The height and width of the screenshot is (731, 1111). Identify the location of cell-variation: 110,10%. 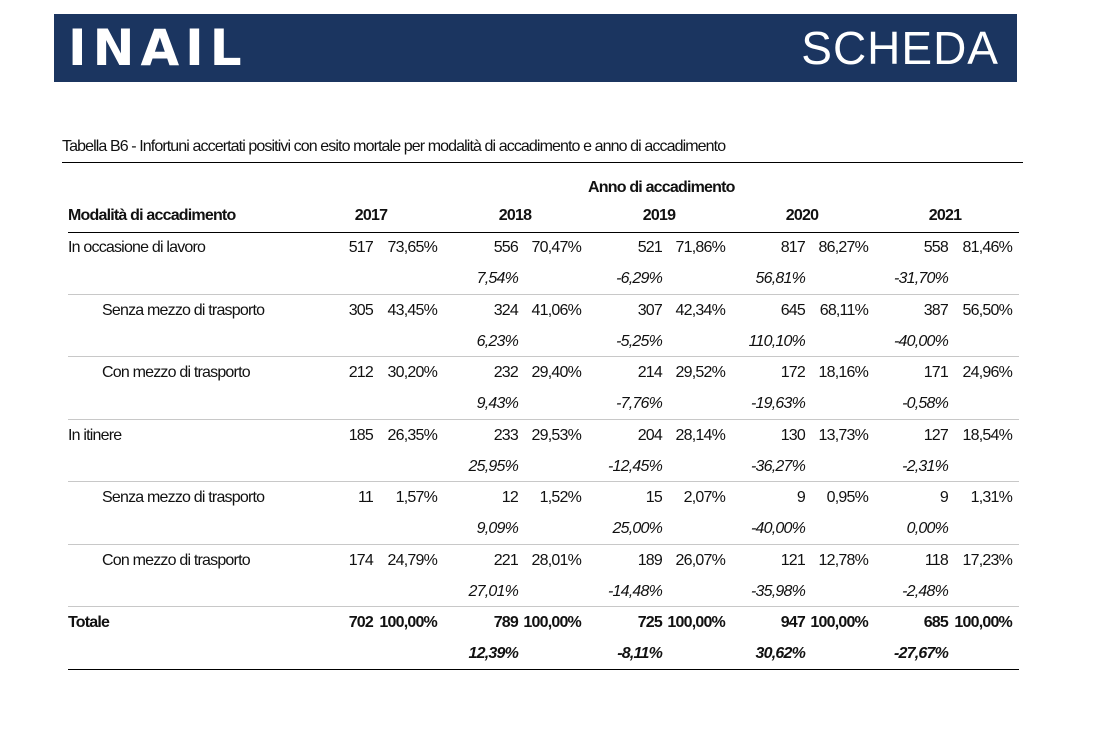
(777, 341).